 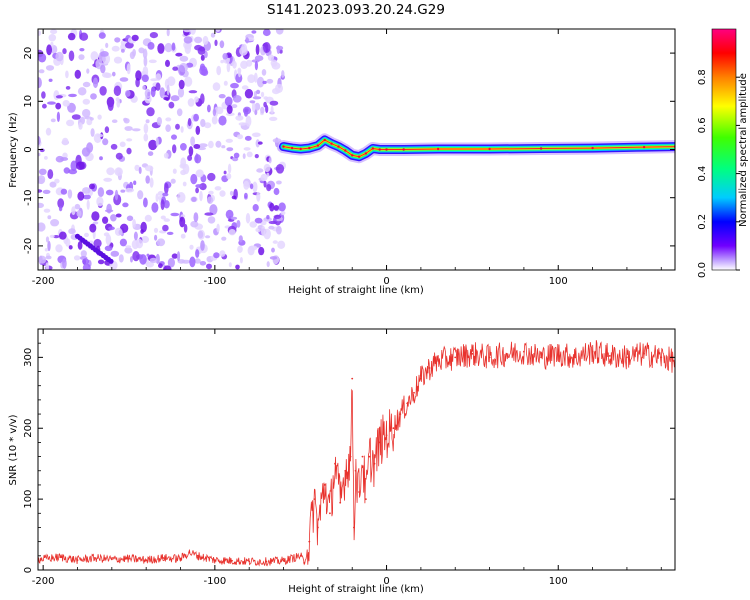 What do you see at coordinates (702, 270) in the screenshot?
I see `colorbar-tick-label: 0.0` at bounding box center [702, 270].